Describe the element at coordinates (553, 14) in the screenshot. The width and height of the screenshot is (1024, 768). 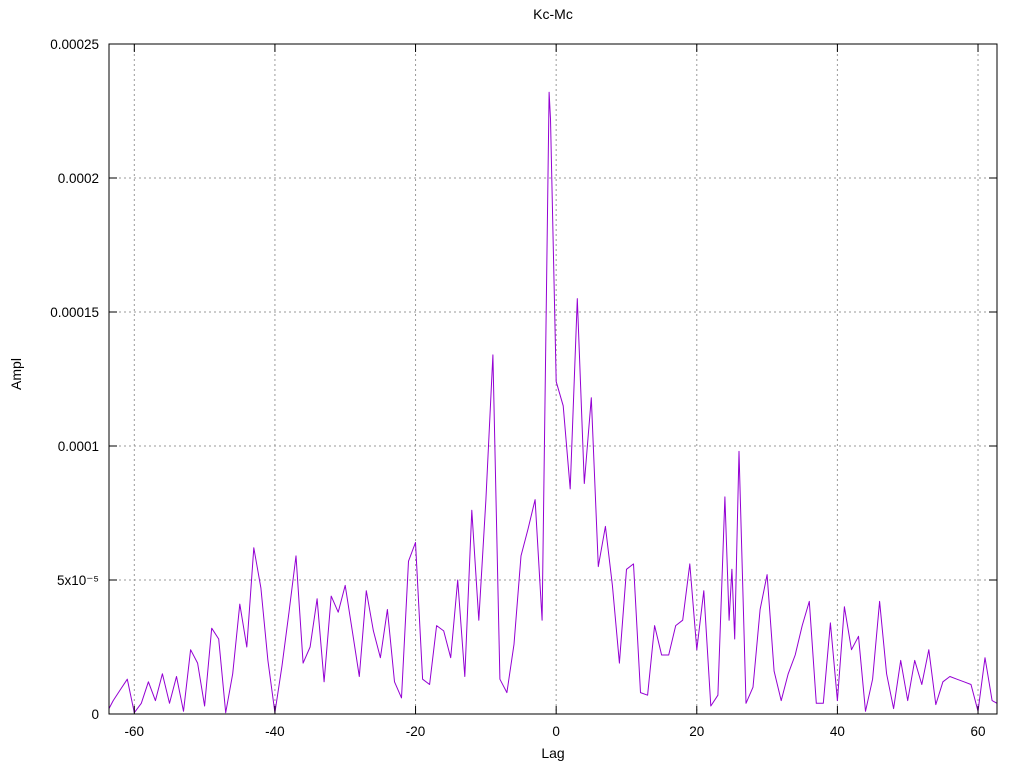
I see `chart-title: Kc-Mc` at that location.